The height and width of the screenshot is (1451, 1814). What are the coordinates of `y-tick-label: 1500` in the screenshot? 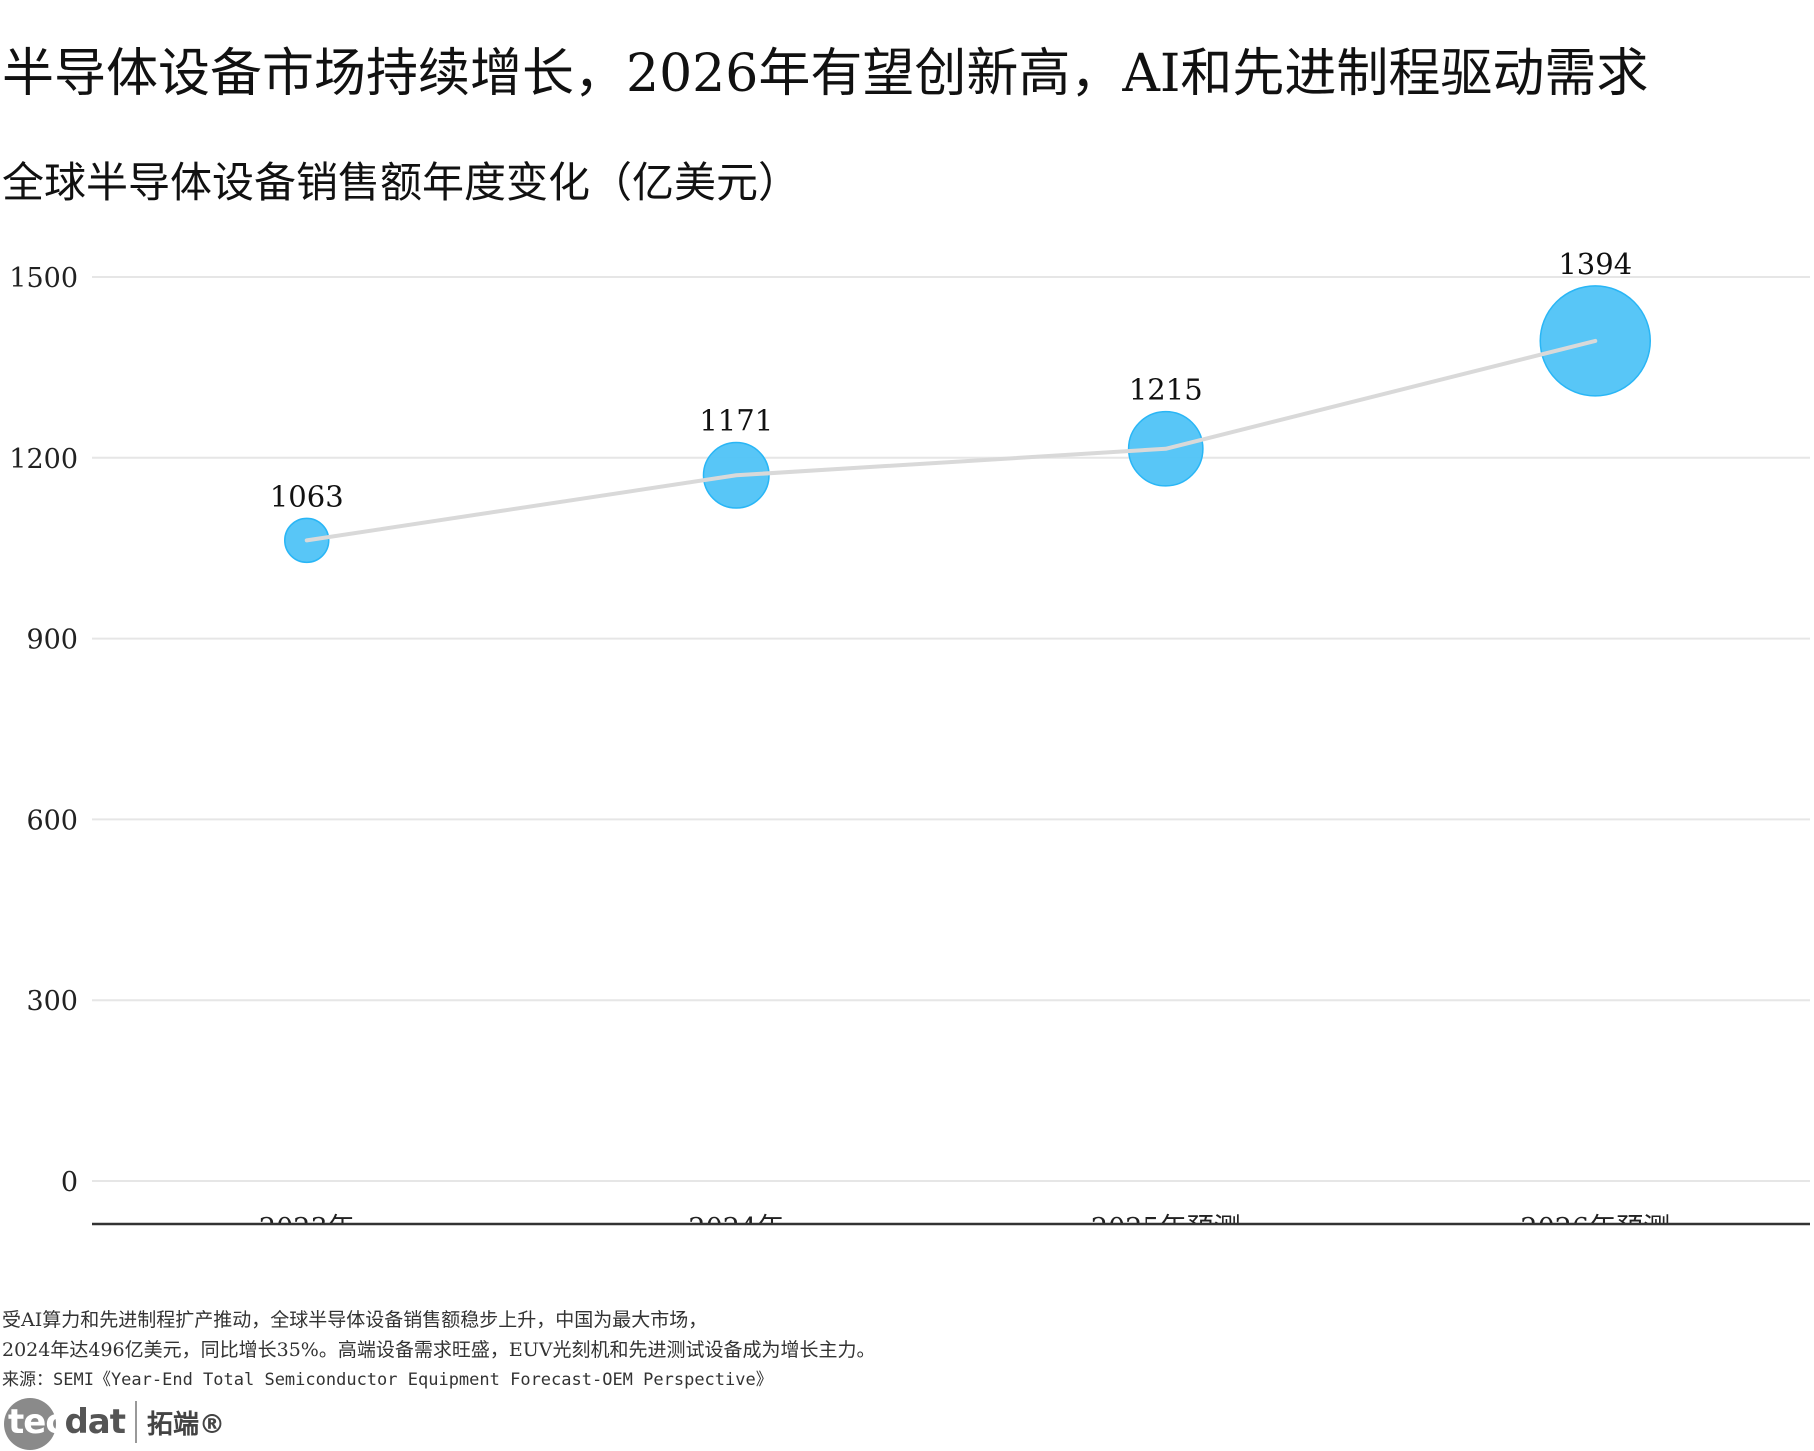 It's located at (43, 278).